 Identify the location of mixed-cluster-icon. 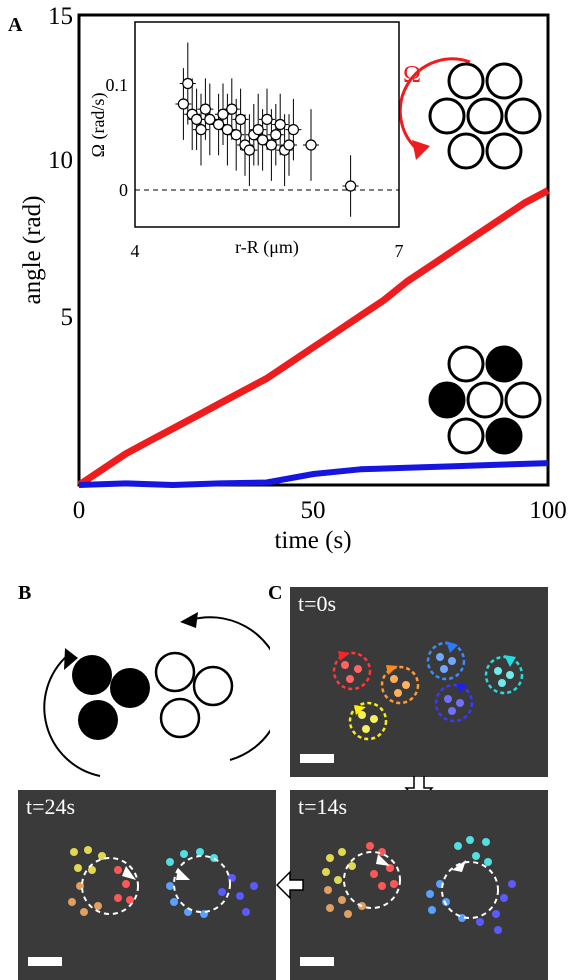
(485, 400).